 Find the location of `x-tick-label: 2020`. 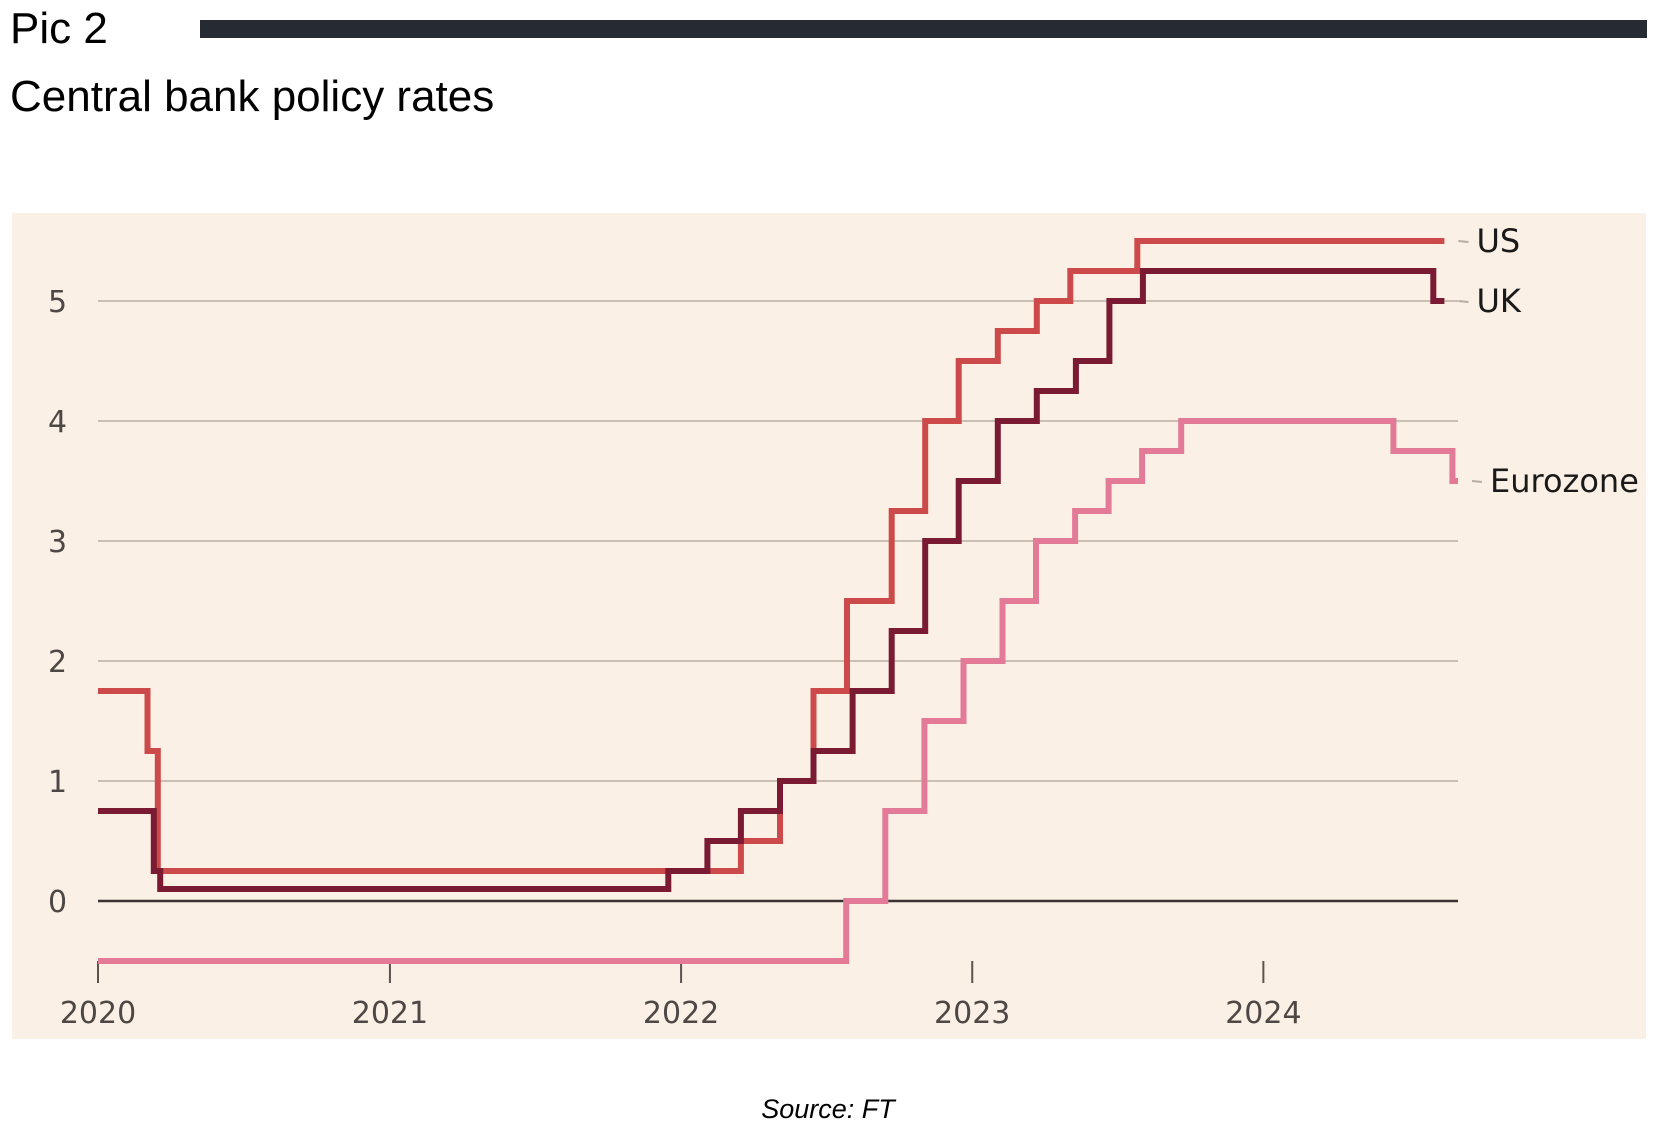

x-tick-label: 2020 is located at coordinates (98, 1013).